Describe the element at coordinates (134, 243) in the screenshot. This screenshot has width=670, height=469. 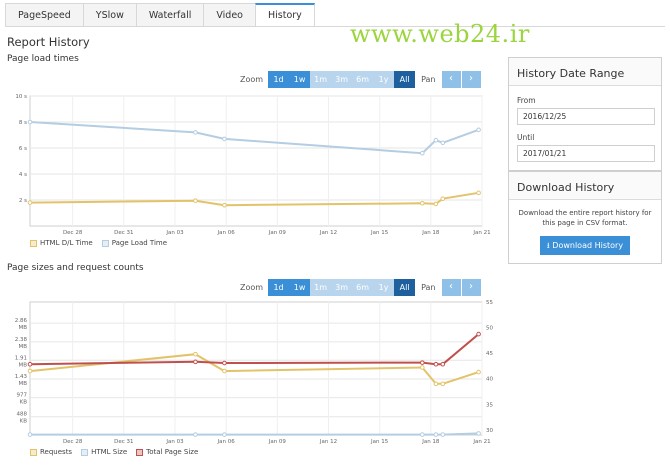
I see `legend-item-page-load-time: Page Load Time` at that location.